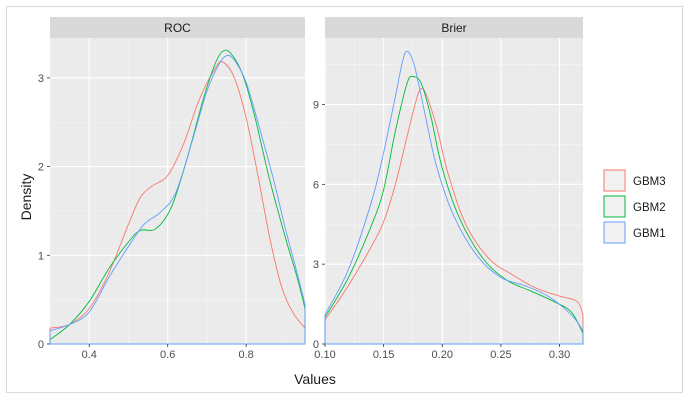  I want to click on x-tick-label-brier-0: 0.10, so click(324, 355).